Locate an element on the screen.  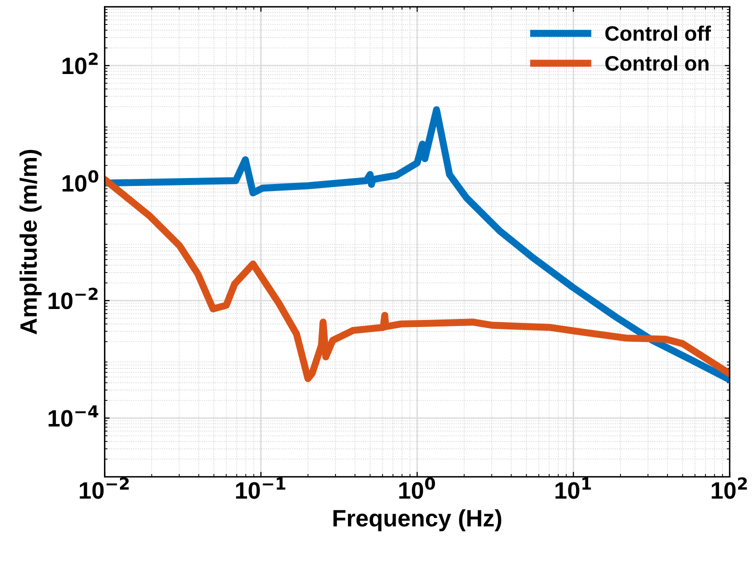
x-tick-label: 10$^{1}$ is located at coordinates (573, 488).